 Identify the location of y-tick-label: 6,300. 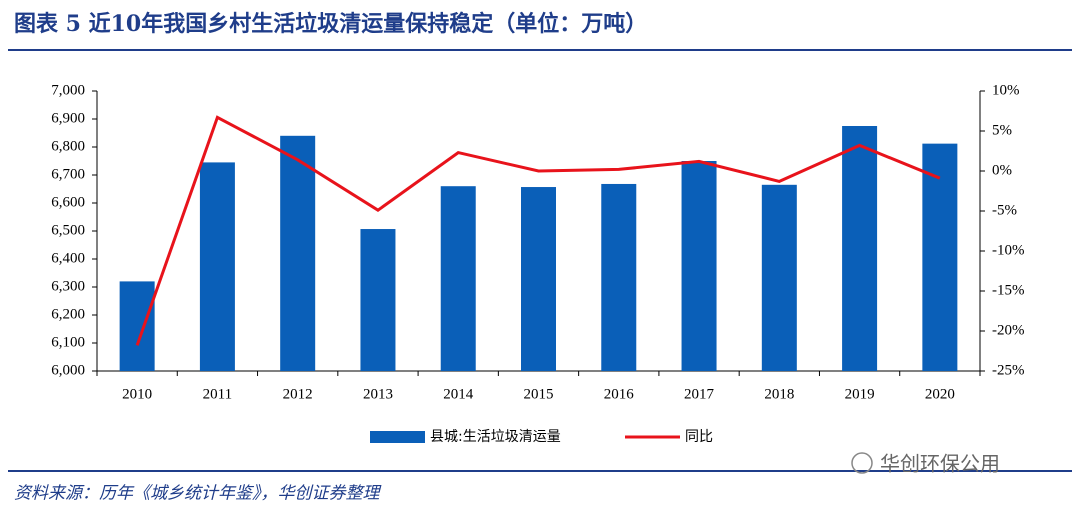
(68, 286).